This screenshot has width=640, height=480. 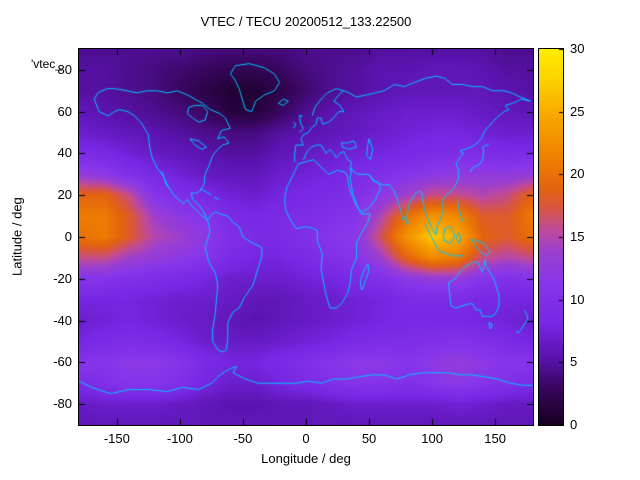 What do you see at coordinates (62, 320) in the screenshot?
I see `y-tick-label: -40` at bounding box center [62, 320].